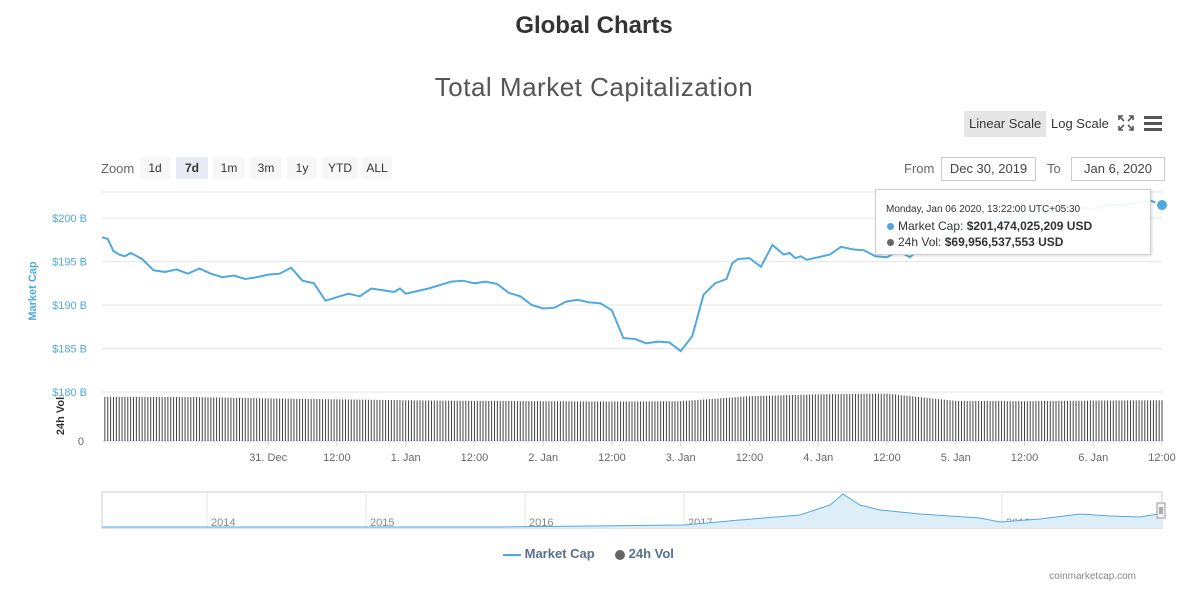 The image size is (1188, 599). What do you see at coordinates (1161, 510) in the screenshot?
I see `navigator-handle` at bounding box center [1161, 510].